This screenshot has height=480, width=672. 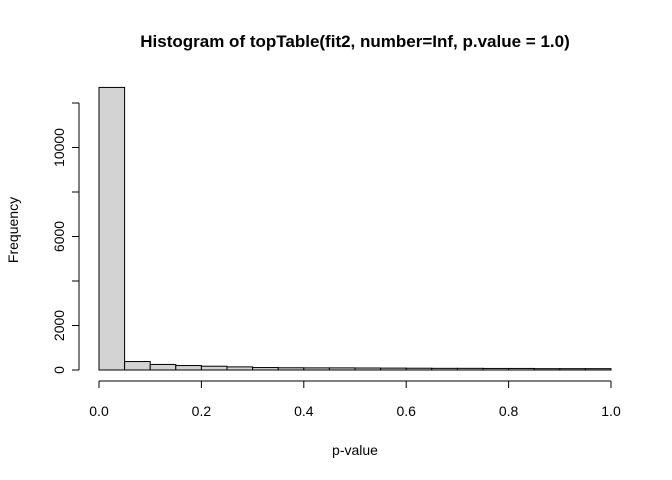 I want to click on x-axis-label: p-value, so click(x=355, y=450).